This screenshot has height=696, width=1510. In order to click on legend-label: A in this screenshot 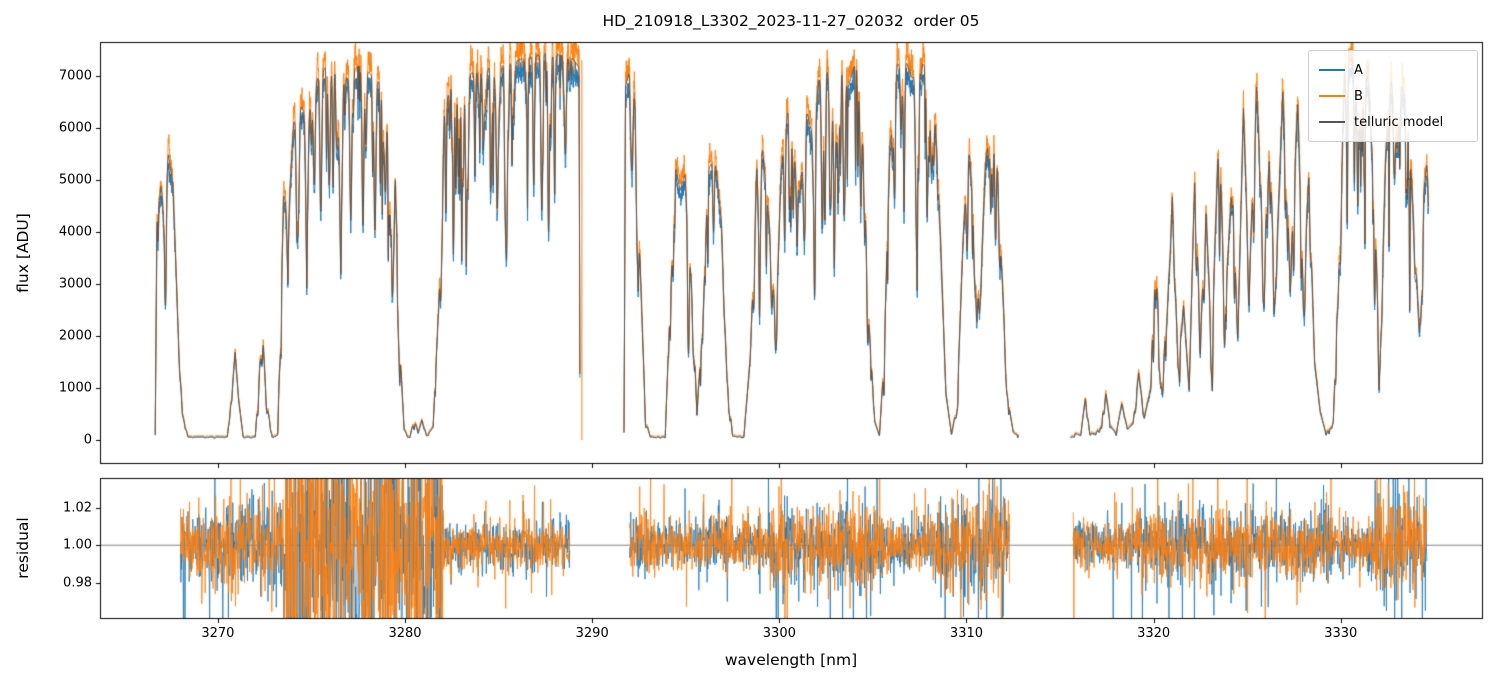, I will do `click(1358, 70)`.